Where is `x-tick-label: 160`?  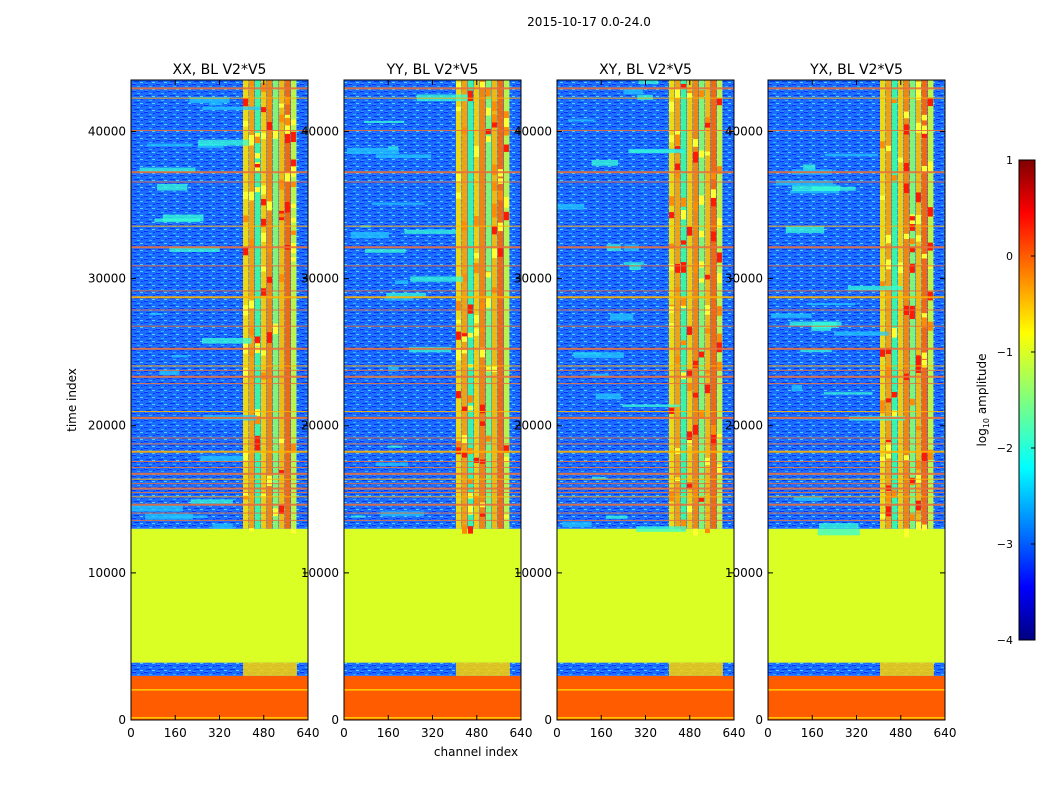
x-tick-label: 160 is located at coordinates (601, 733).